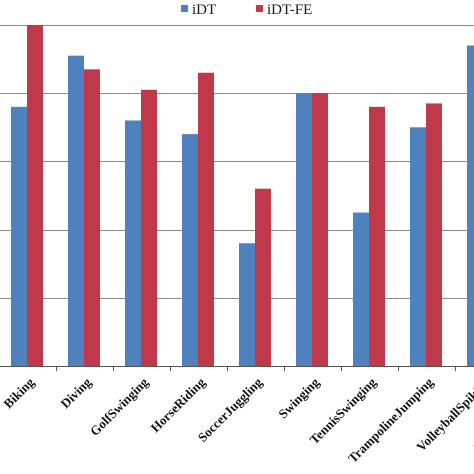  What do you see at coordinates (133, 243) in the screenshot?
I see `bar-idt-golfswinging` at bounding box center [133, 243].